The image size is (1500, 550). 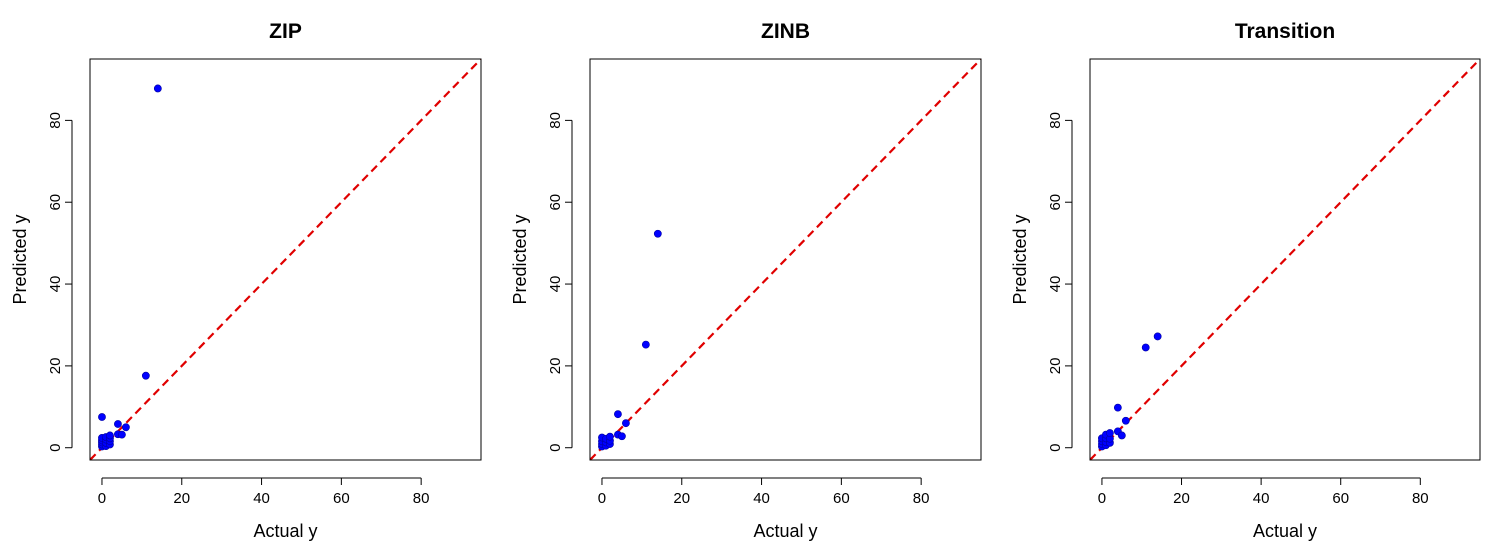 What do you see at coordinates (1285, 31) in the screenshot?
I see `panel-title: Transition` at bounding box center [1285, 31].